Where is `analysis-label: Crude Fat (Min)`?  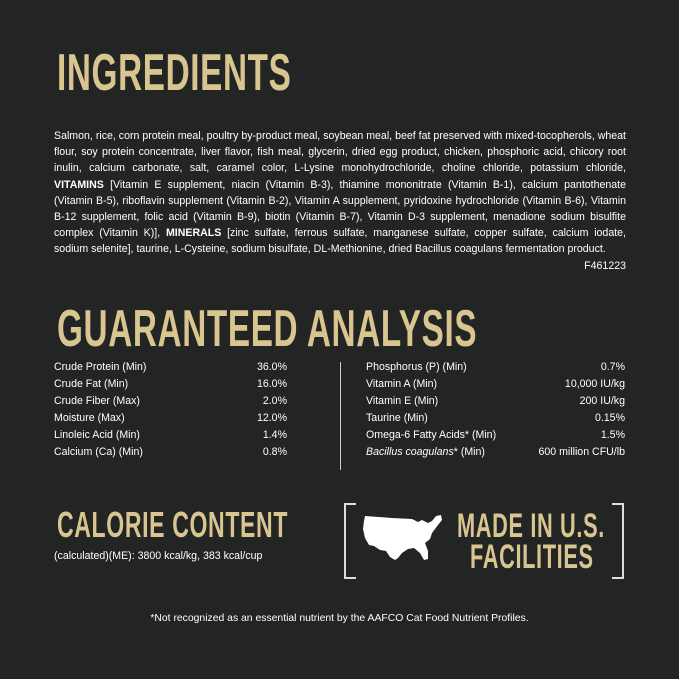
analysis-label: Crude Fat (Min) is located at coordinates (91, 384).